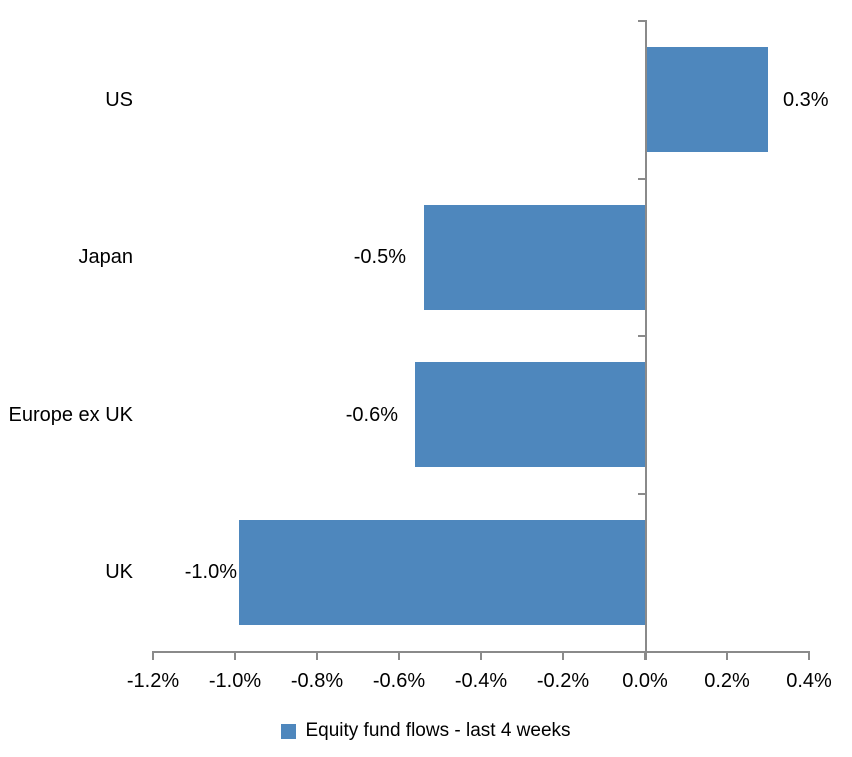 The image size is (852, 757). What do you see at coordinates (481, 681) in the screenshot?
I see `x-tick-label: -0.4%` at bounding box center [481, 681].